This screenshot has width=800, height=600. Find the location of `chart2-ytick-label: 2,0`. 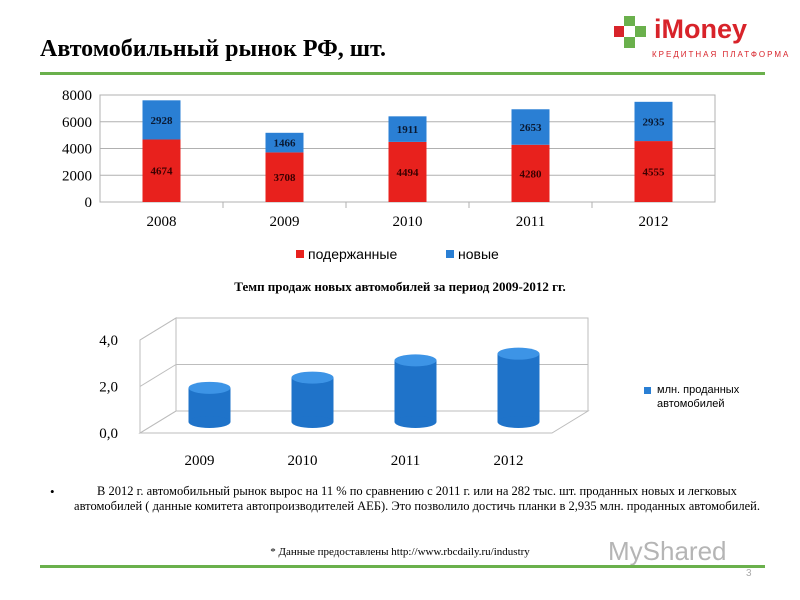

chart2-ytick-label: 2,0 is located at coordinates (108, 388).